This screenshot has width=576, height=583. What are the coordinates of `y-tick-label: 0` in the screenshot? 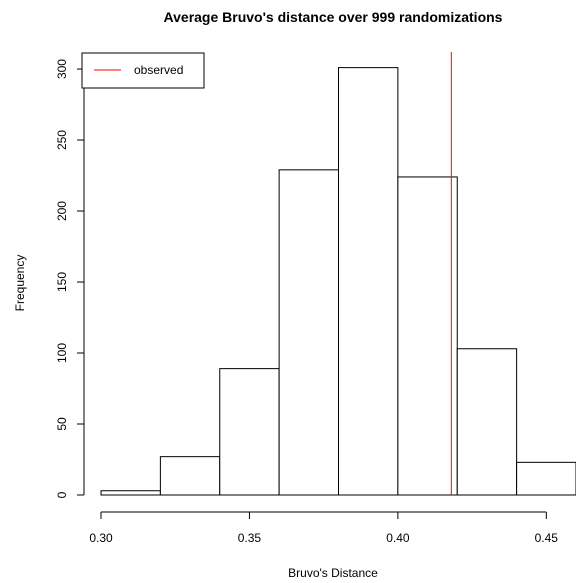 It's located at (62, 494).